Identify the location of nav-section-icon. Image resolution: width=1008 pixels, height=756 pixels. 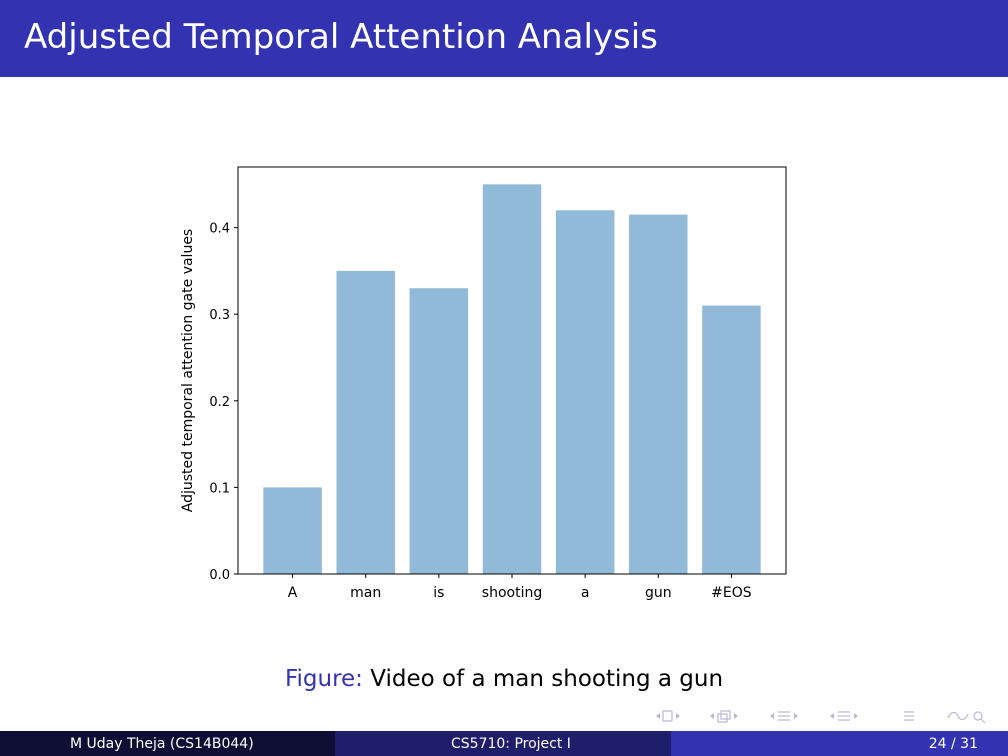
(784, 716).